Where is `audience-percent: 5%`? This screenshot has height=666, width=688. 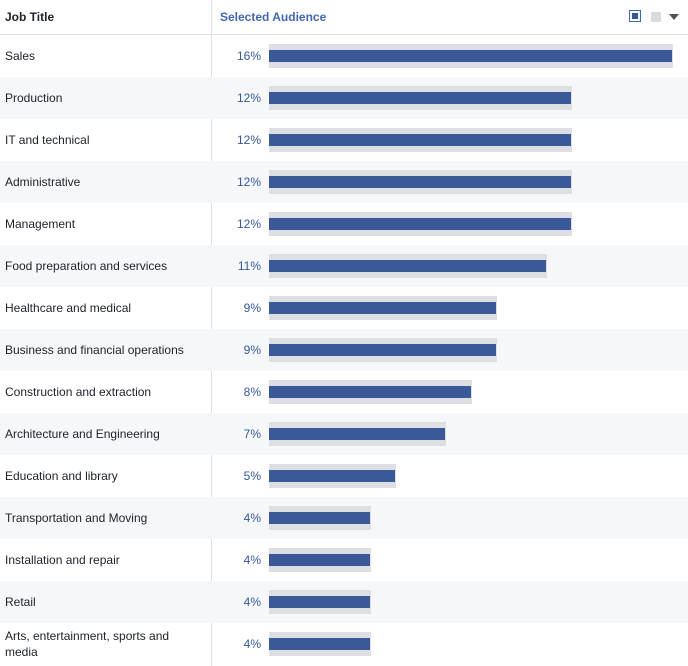
audience-percent: 5% is located at coordinates (252, 476).